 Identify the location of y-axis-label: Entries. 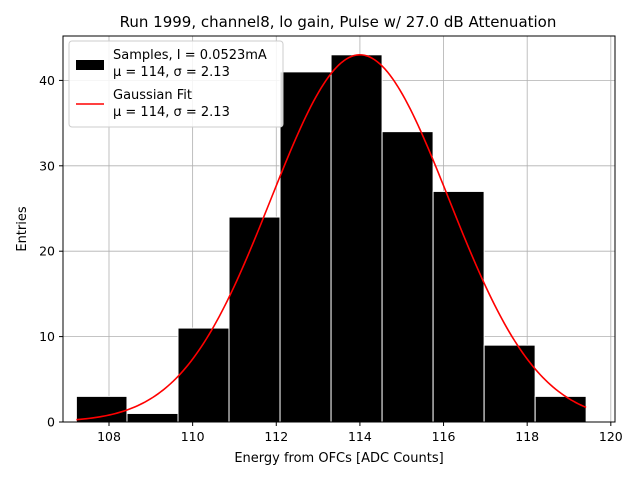
(22, 229).